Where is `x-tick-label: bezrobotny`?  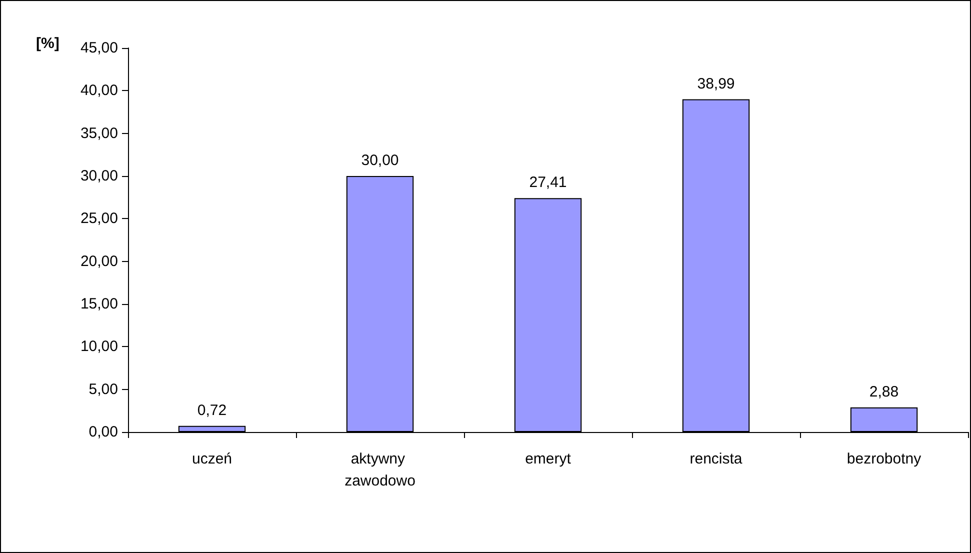 x-tick-label: bezrobotny is located at coordinates (884, 459).